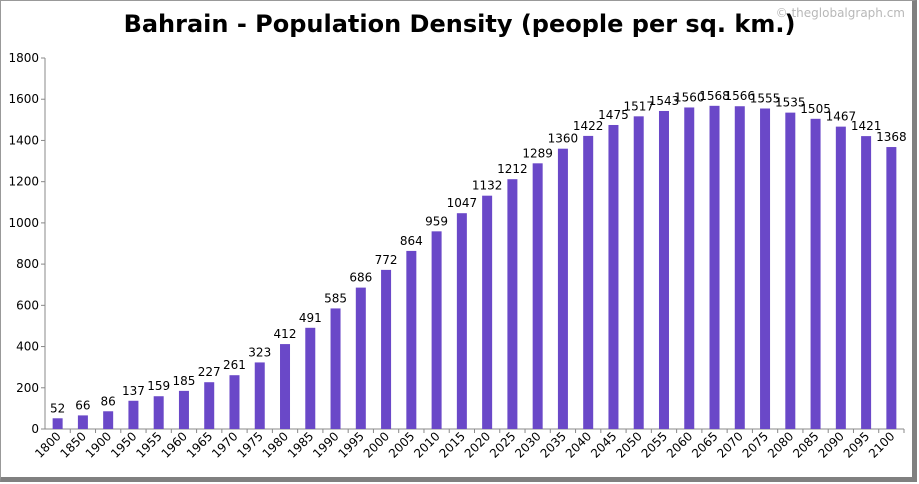  What do you see at coordinates (588, 126) in the screenshot?
I see `data-label: 1422` at bounding box center [588, 126].